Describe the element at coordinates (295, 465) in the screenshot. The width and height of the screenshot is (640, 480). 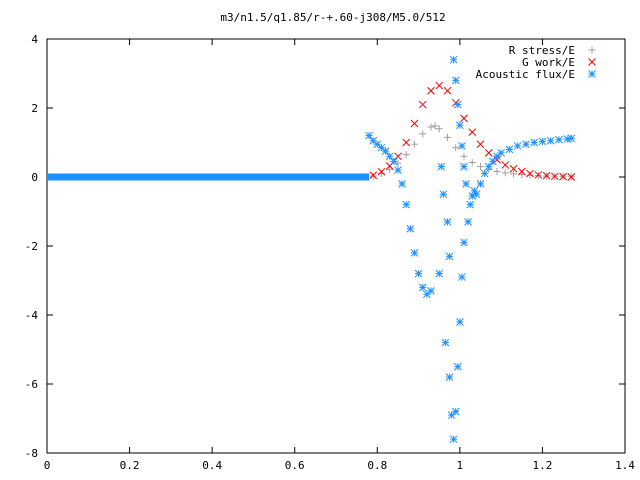
I see `x-tick-label: 0.6` at that location.